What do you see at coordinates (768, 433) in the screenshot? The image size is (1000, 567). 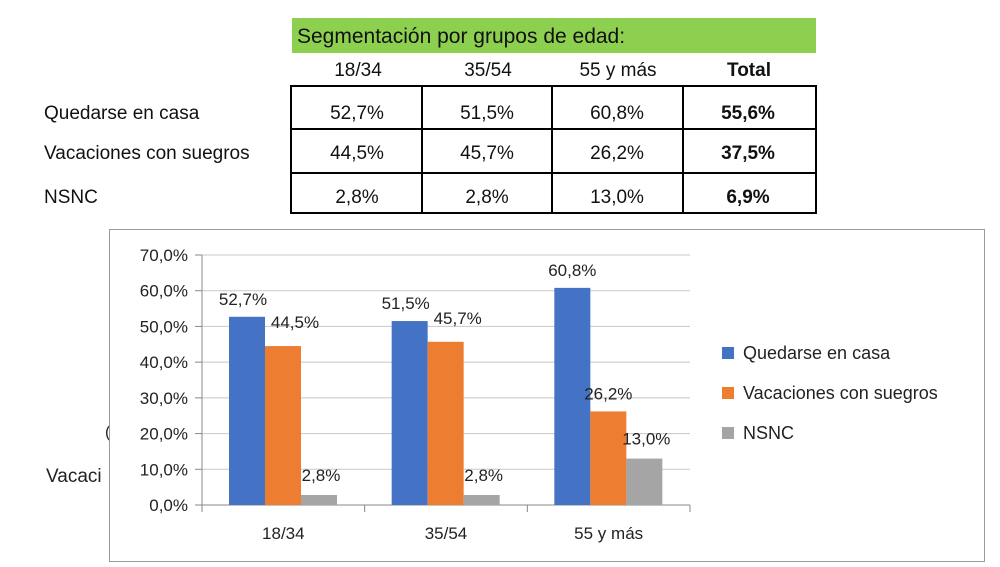 I see `legend-label: NSNC` at bounding box center [768, 433].